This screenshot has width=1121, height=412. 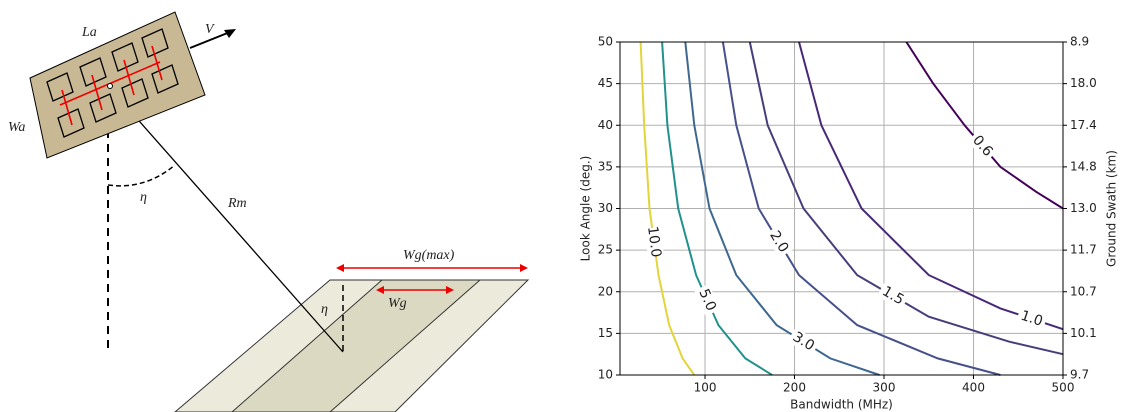 I want to click on antenna-elements, so click(x=112, y=83).